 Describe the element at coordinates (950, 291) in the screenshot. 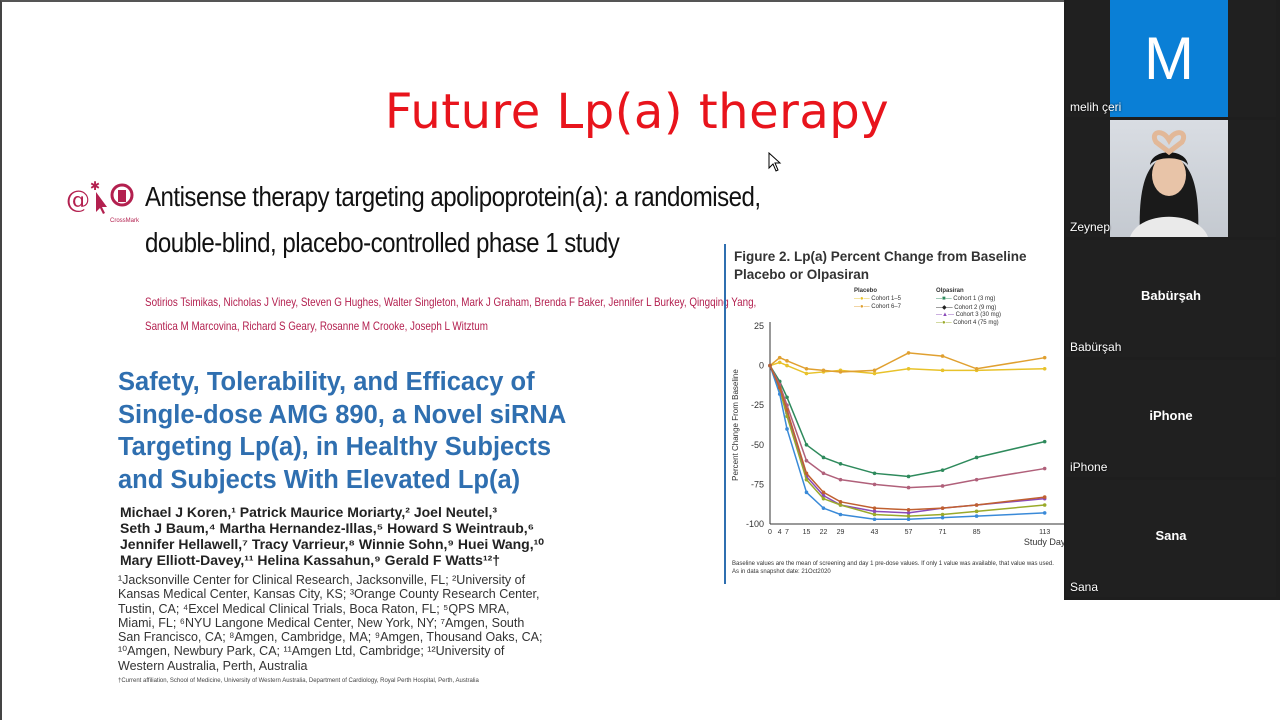

I see `legend-heading-olpasiran: Olpasiran` at that location.